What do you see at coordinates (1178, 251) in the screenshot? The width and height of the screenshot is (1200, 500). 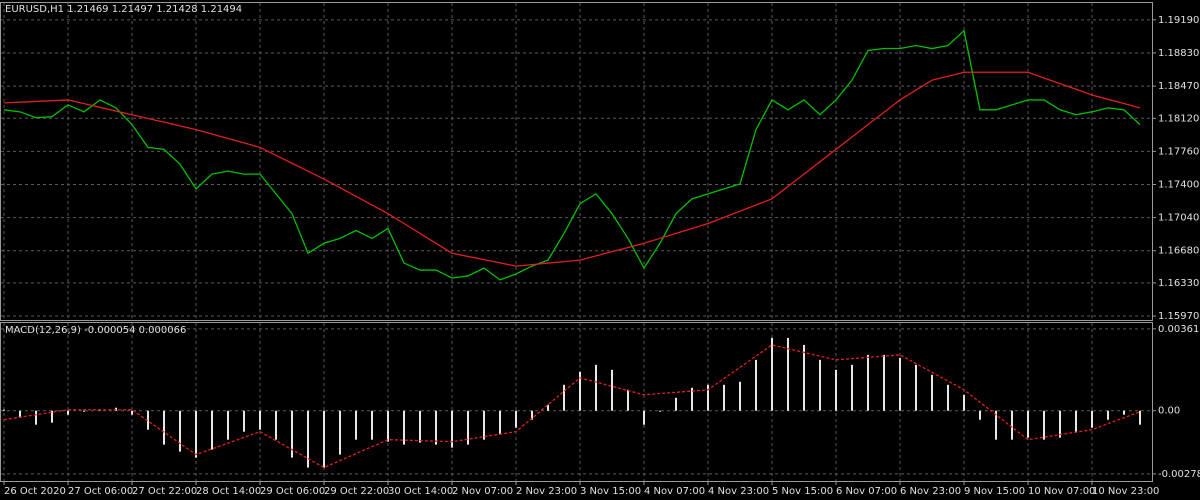 I see `y-tick-label: 1.16680` at bounding box center [1178, 251].